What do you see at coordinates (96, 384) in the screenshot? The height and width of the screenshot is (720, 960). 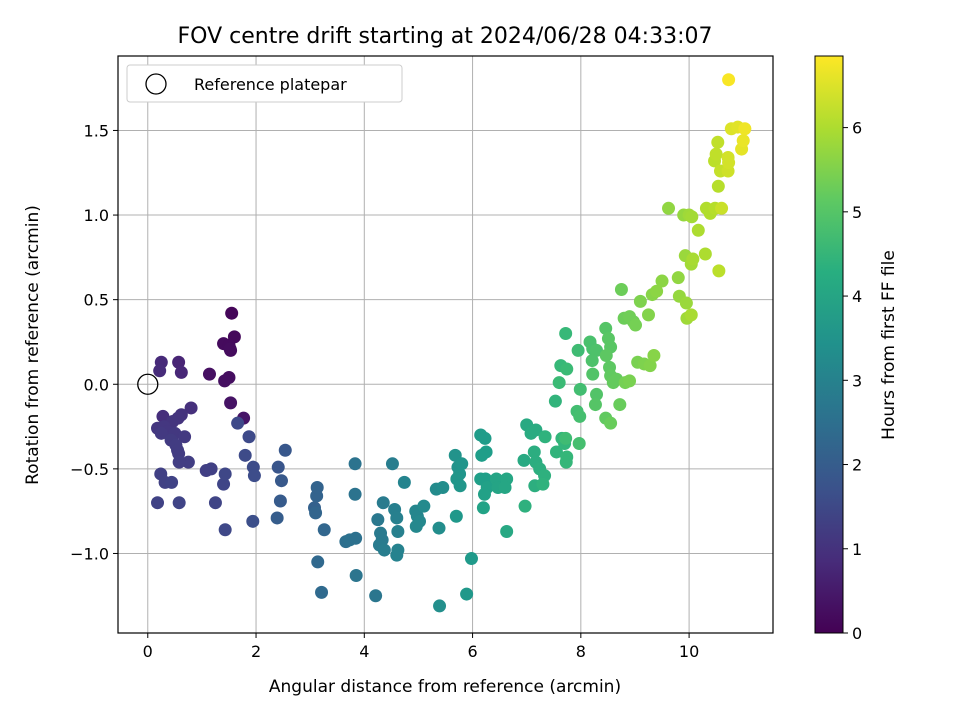 I see `y-tick-label: 0.0` at bounding box center [96, 384].